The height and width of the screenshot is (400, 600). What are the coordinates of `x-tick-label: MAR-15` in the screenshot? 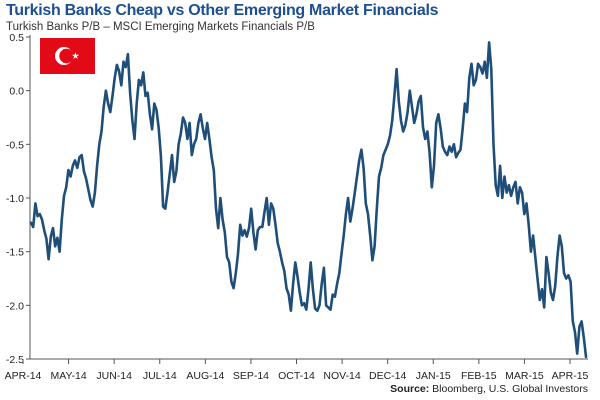 It's located at (524, 376).